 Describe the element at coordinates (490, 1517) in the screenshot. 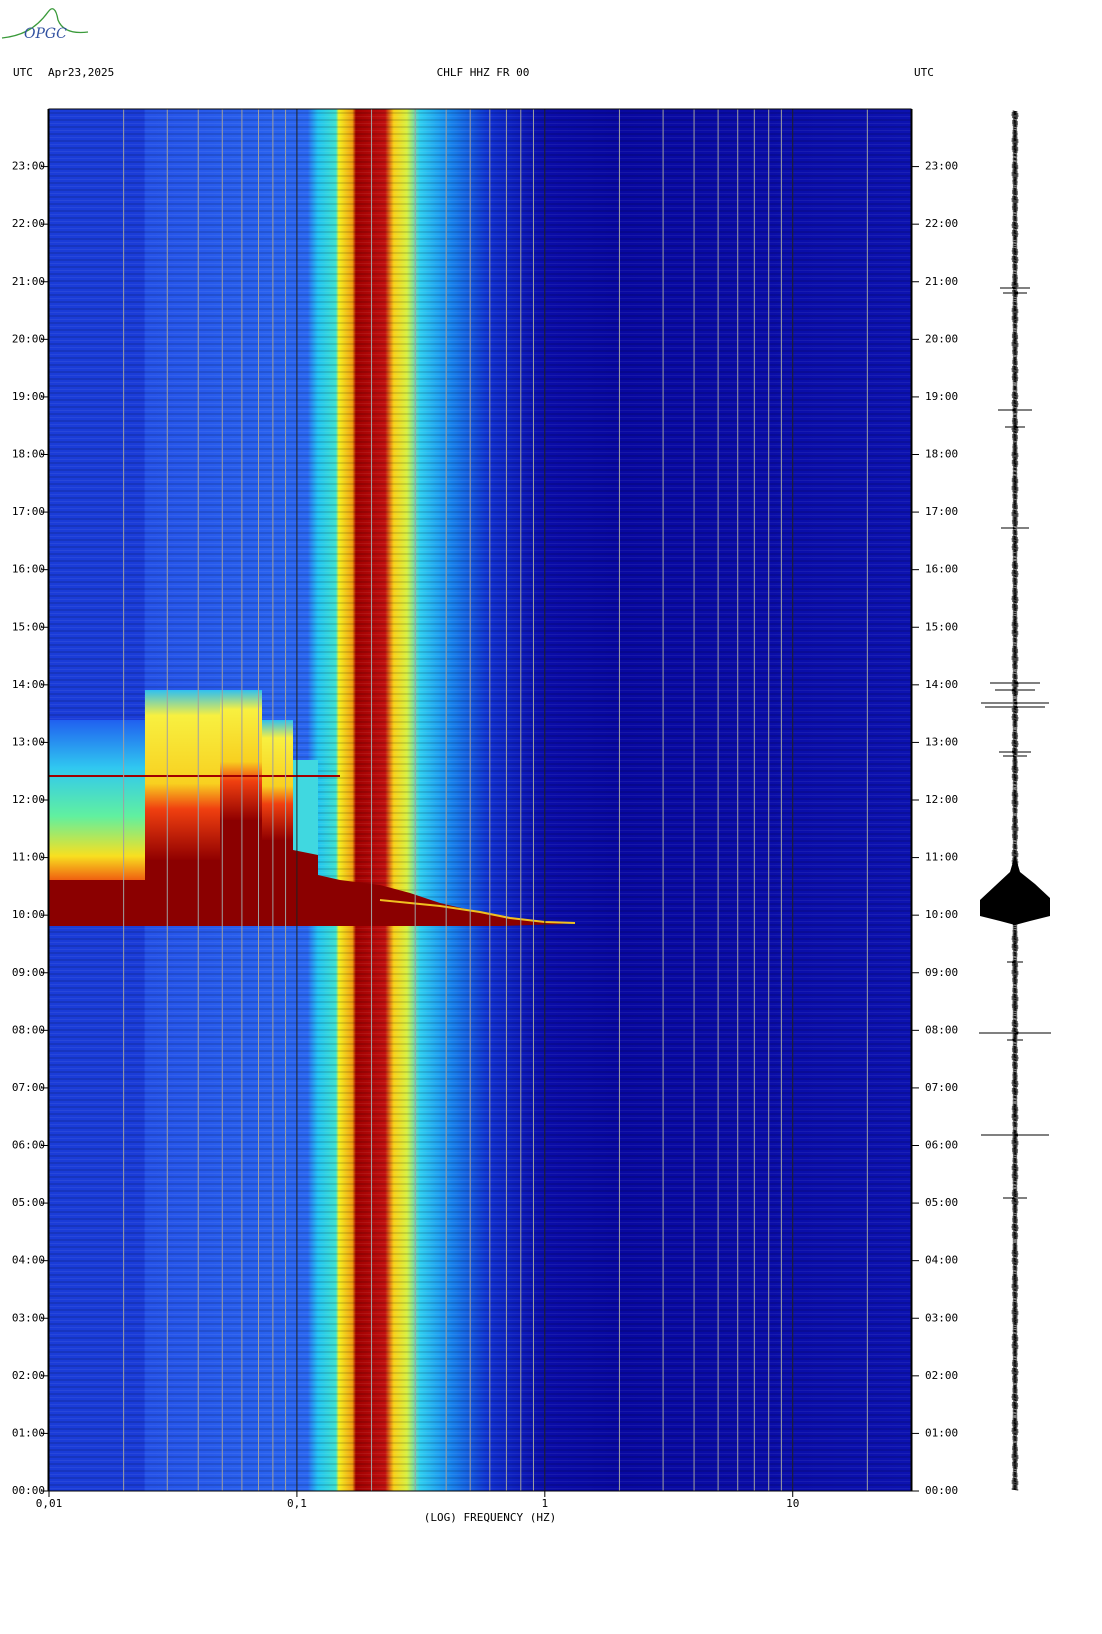

I see `x-axis-label: (LOG) FREQUENCY (HZ)` at that location.